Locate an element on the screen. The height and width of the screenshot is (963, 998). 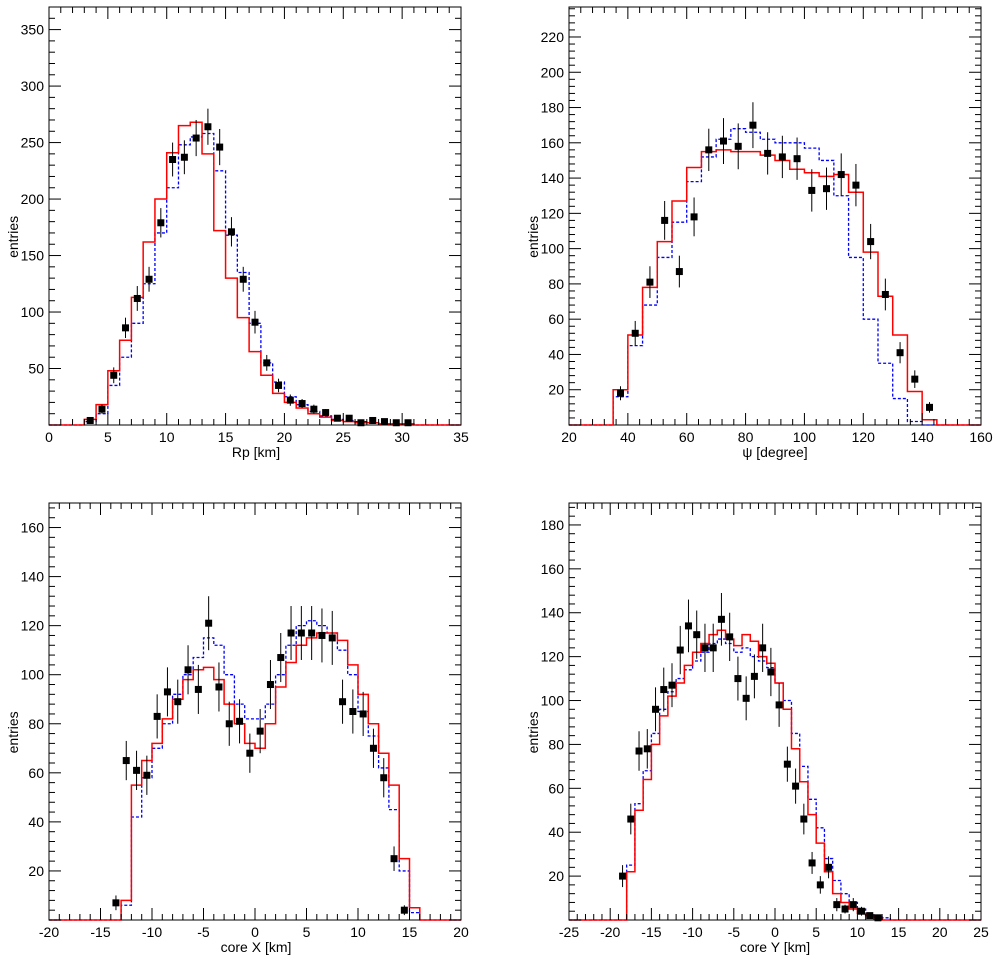
x-tick-label: 10 is located at coordinates (167, 437).